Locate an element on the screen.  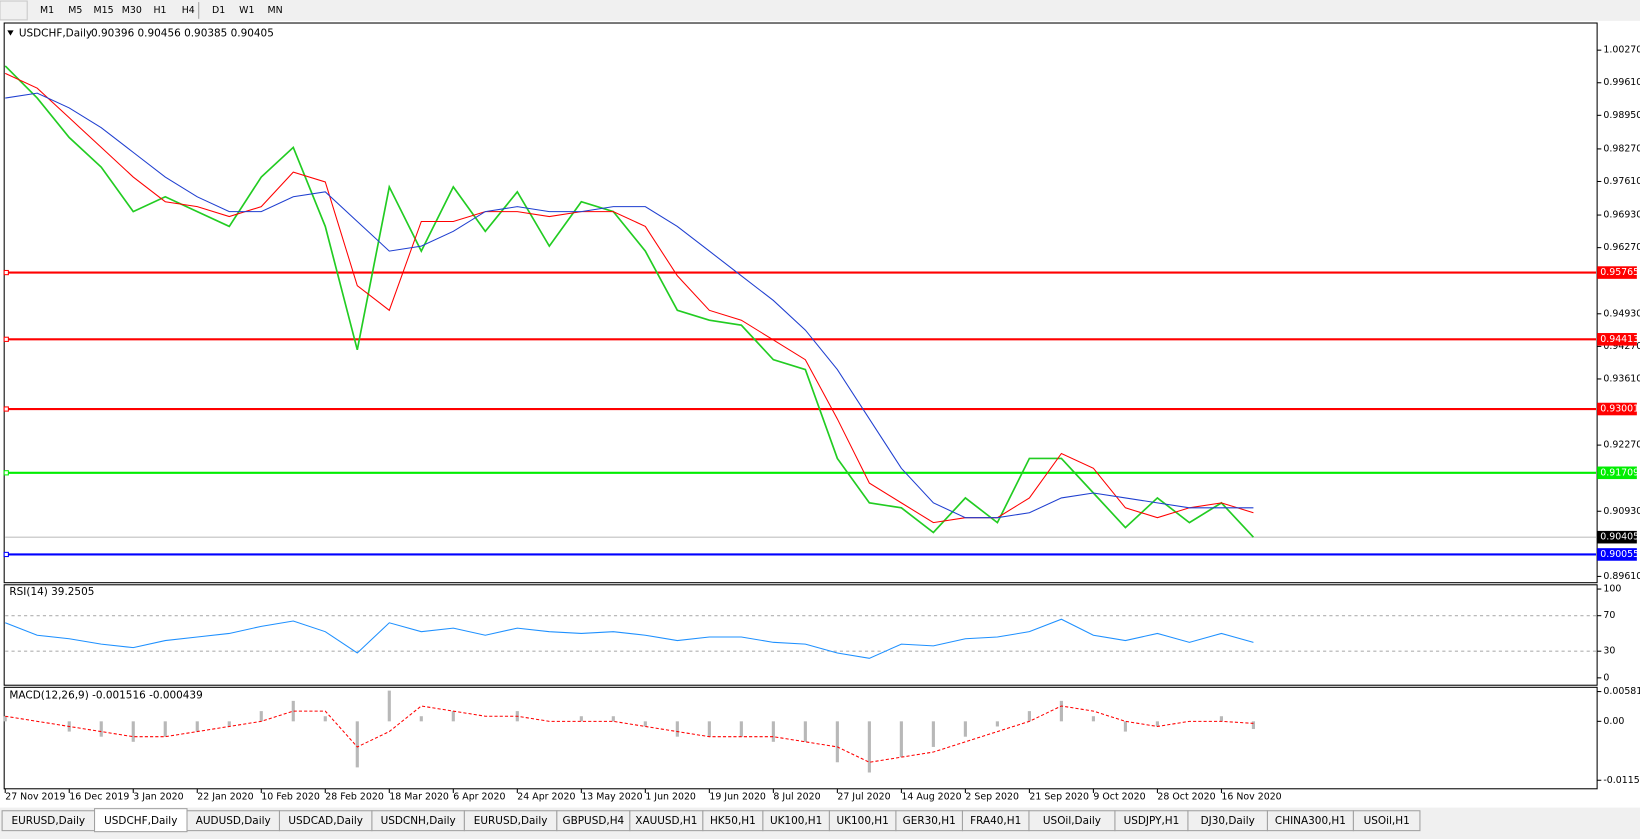
tab-label: GER30,H1 is located at coordinates (929, 821).